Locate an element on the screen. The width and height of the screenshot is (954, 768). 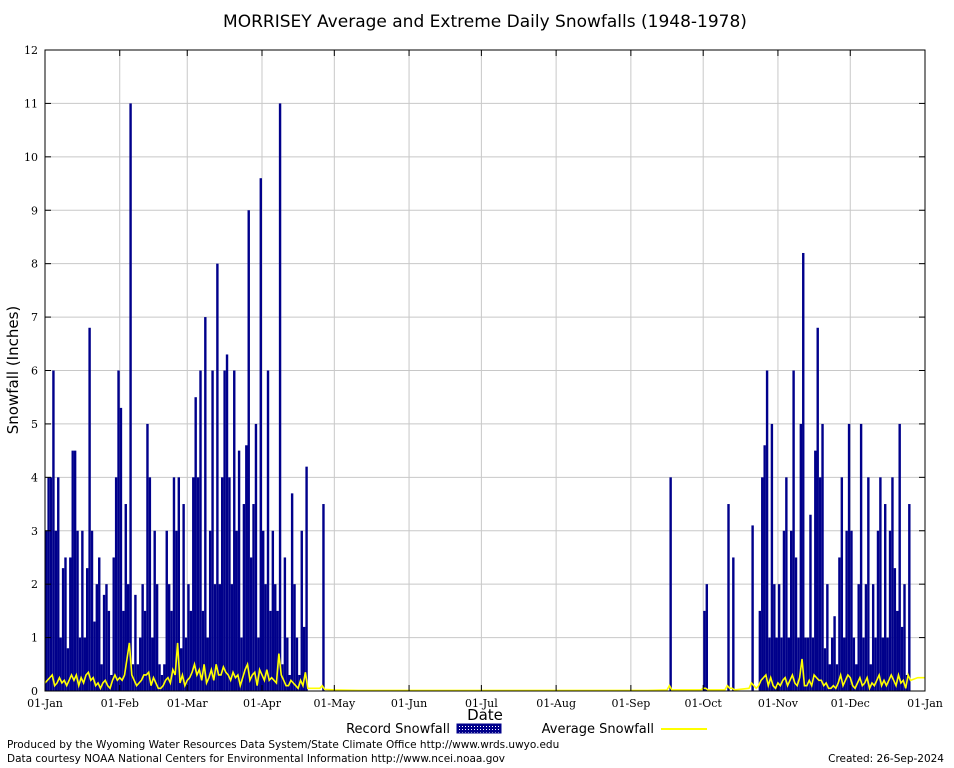
y-tick-label: 11 is located at coordinates (31, 103).